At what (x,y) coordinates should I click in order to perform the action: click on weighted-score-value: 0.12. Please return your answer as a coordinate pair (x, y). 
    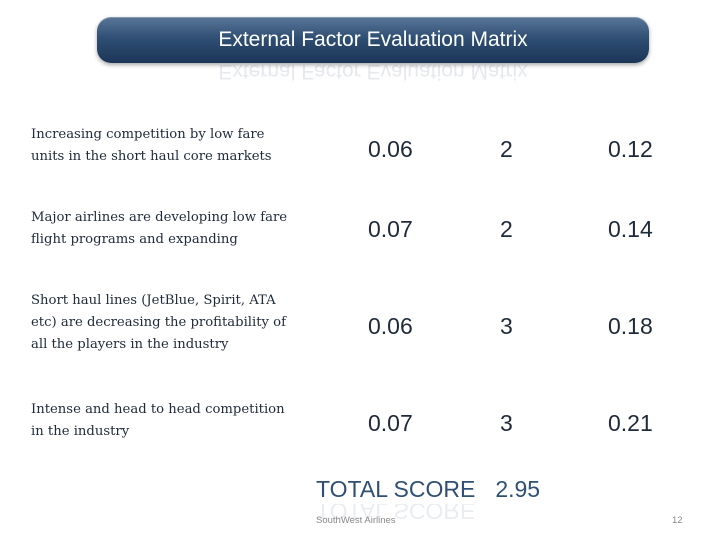
    Looking at the image, I should click on (630, 149).